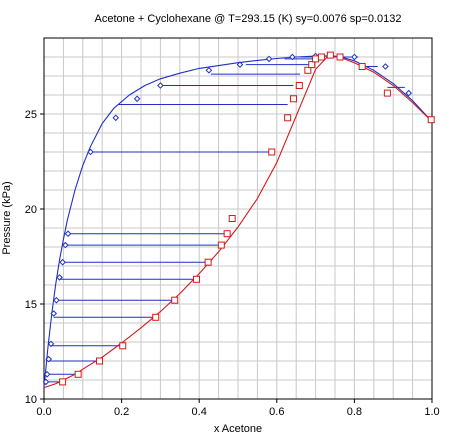  I want to click on x-tick-label: 0.2, so click(121, 412).